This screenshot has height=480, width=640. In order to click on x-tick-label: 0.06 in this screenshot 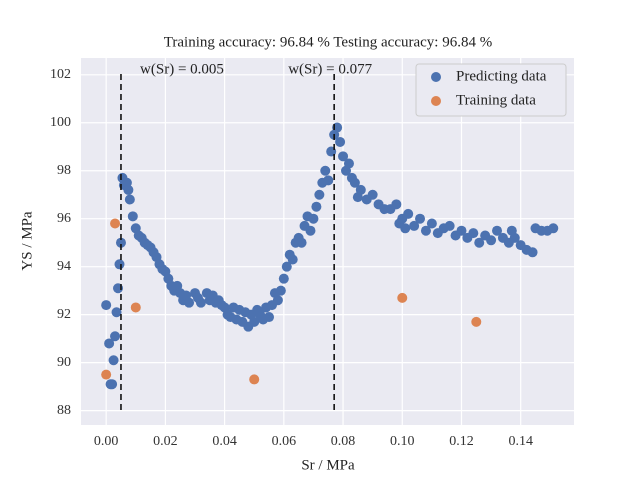, I will do `click(284, 441)`.